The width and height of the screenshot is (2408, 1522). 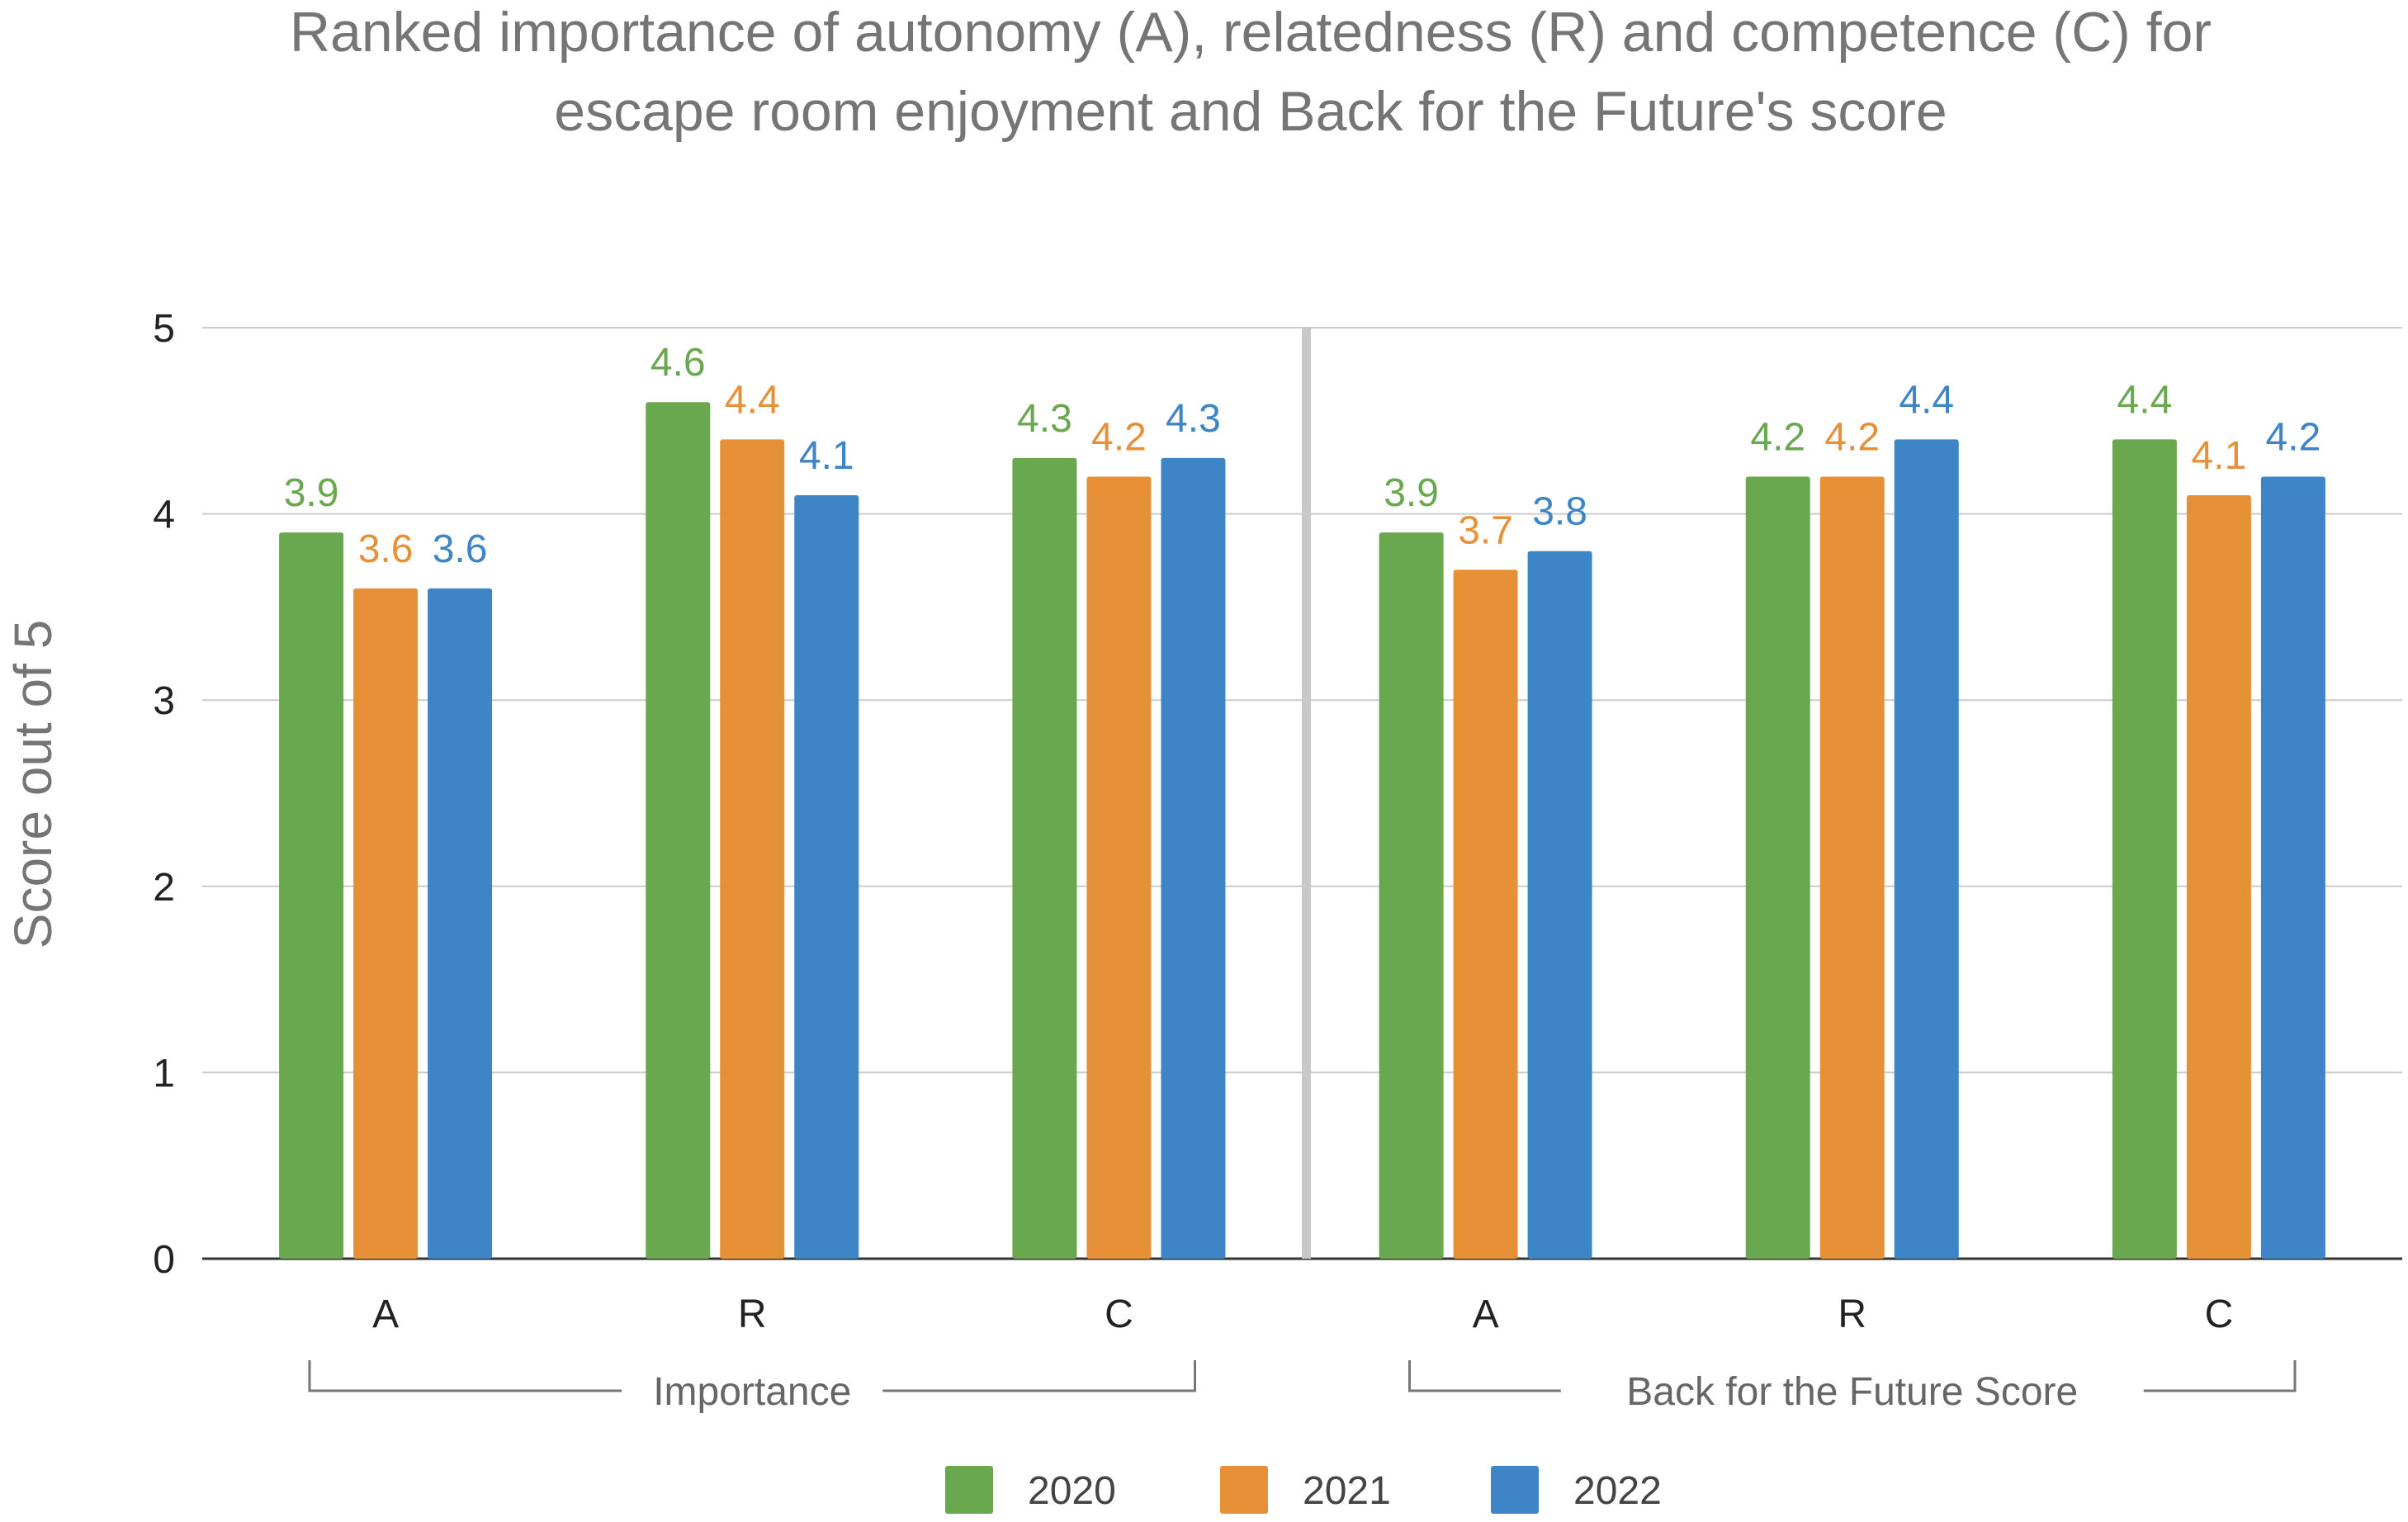 I want to click on data-label-2021-0: 3.6, so click(x=386, y=549).